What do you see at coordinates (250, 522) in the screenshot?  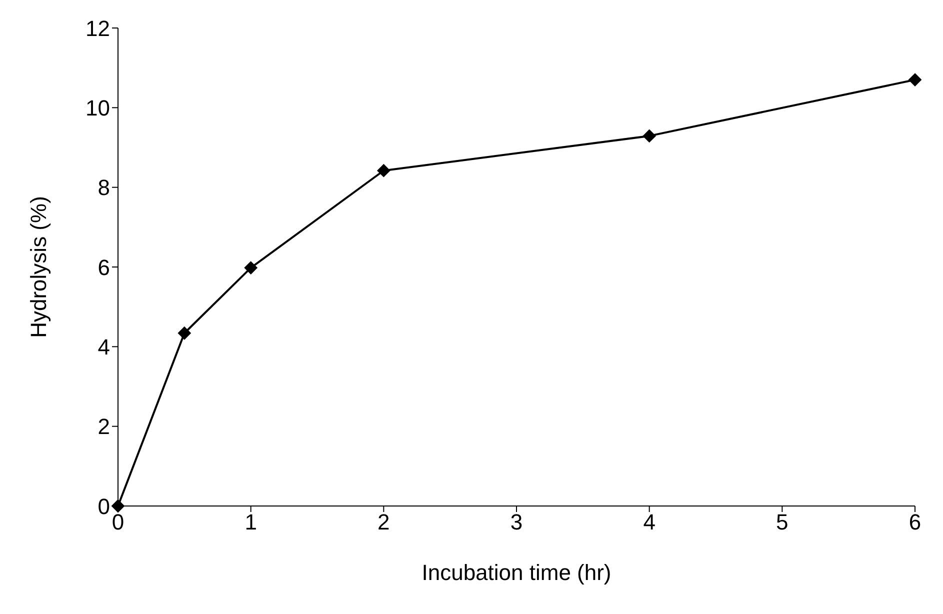 I see `x-tick-label: 1` at bounding box center [250, 522].